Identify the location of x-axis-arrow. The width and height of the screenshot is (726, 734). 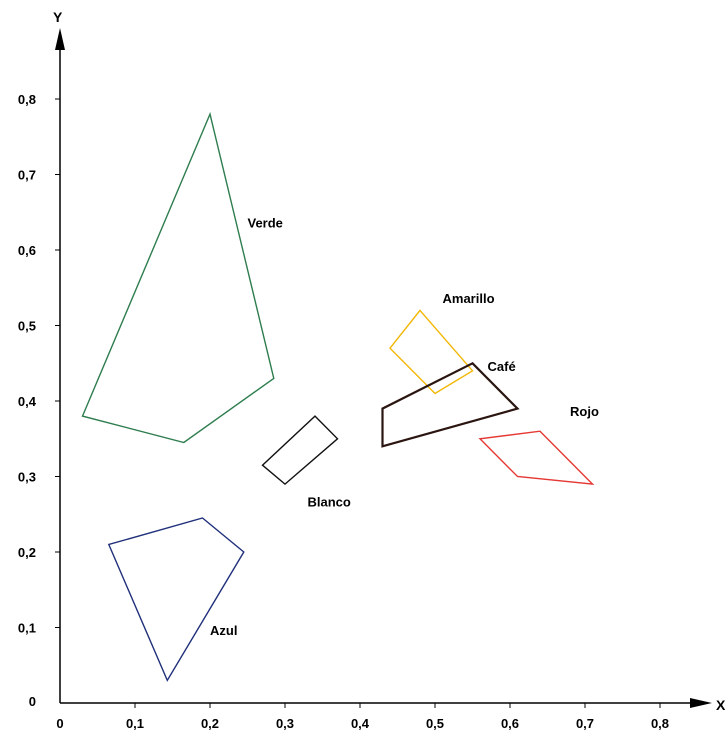
(701, 703).